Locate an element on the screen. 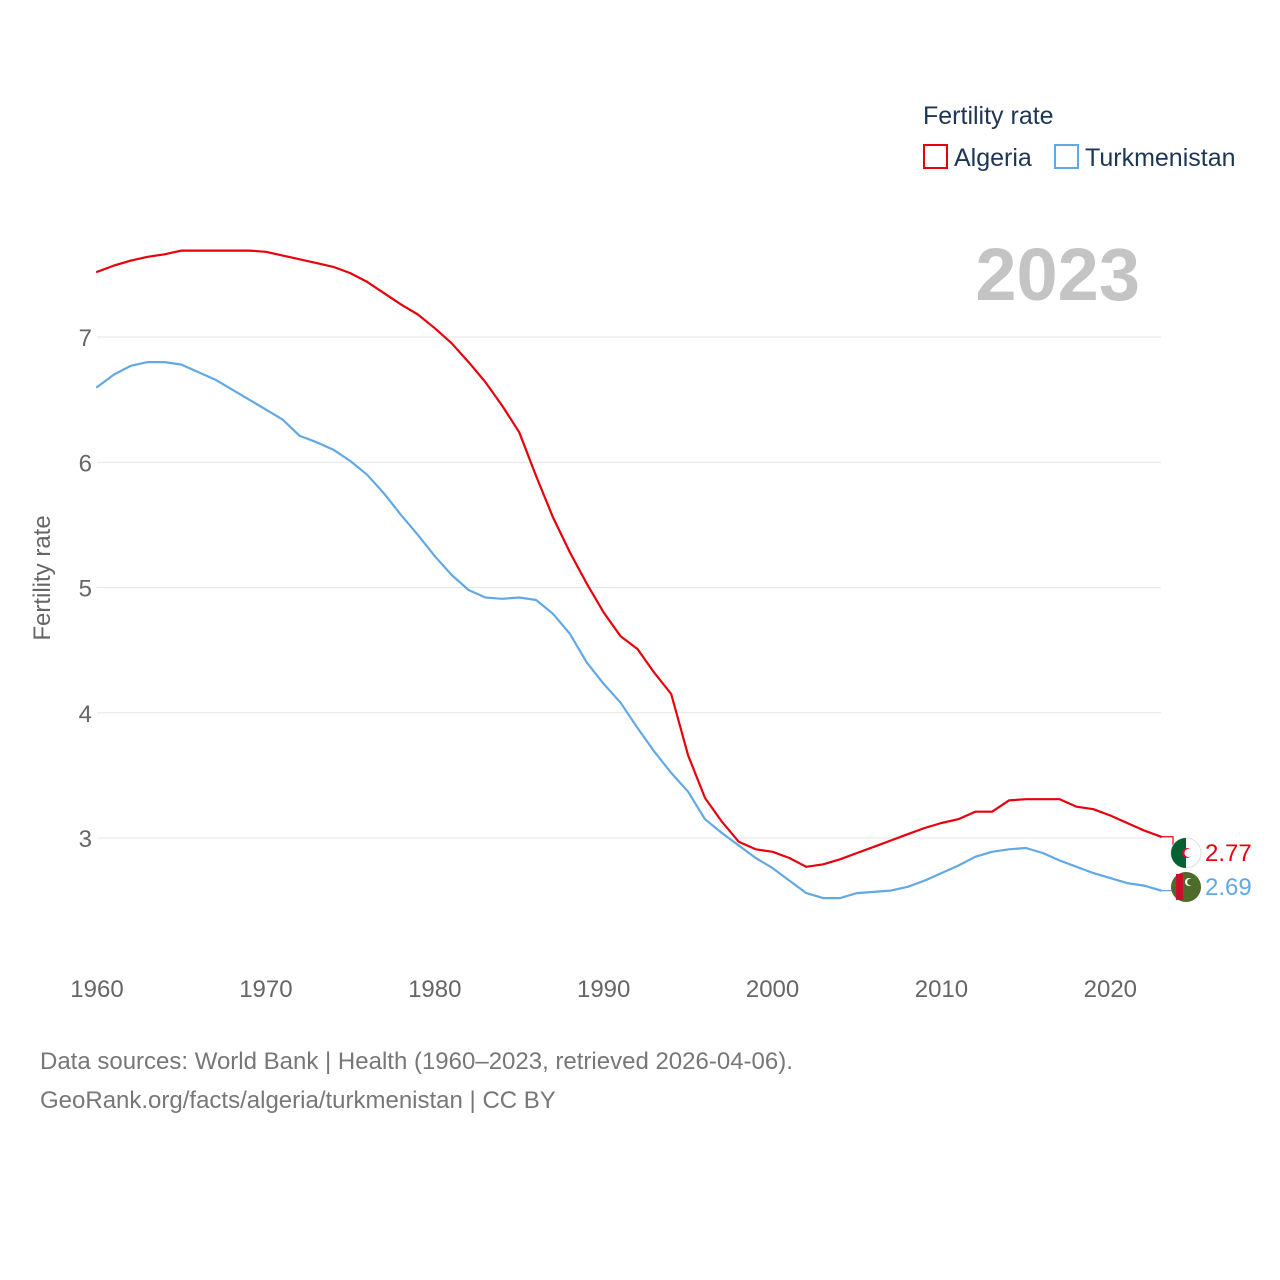  turkmenistan-flag-icon is located at coordinates (1186, 887).